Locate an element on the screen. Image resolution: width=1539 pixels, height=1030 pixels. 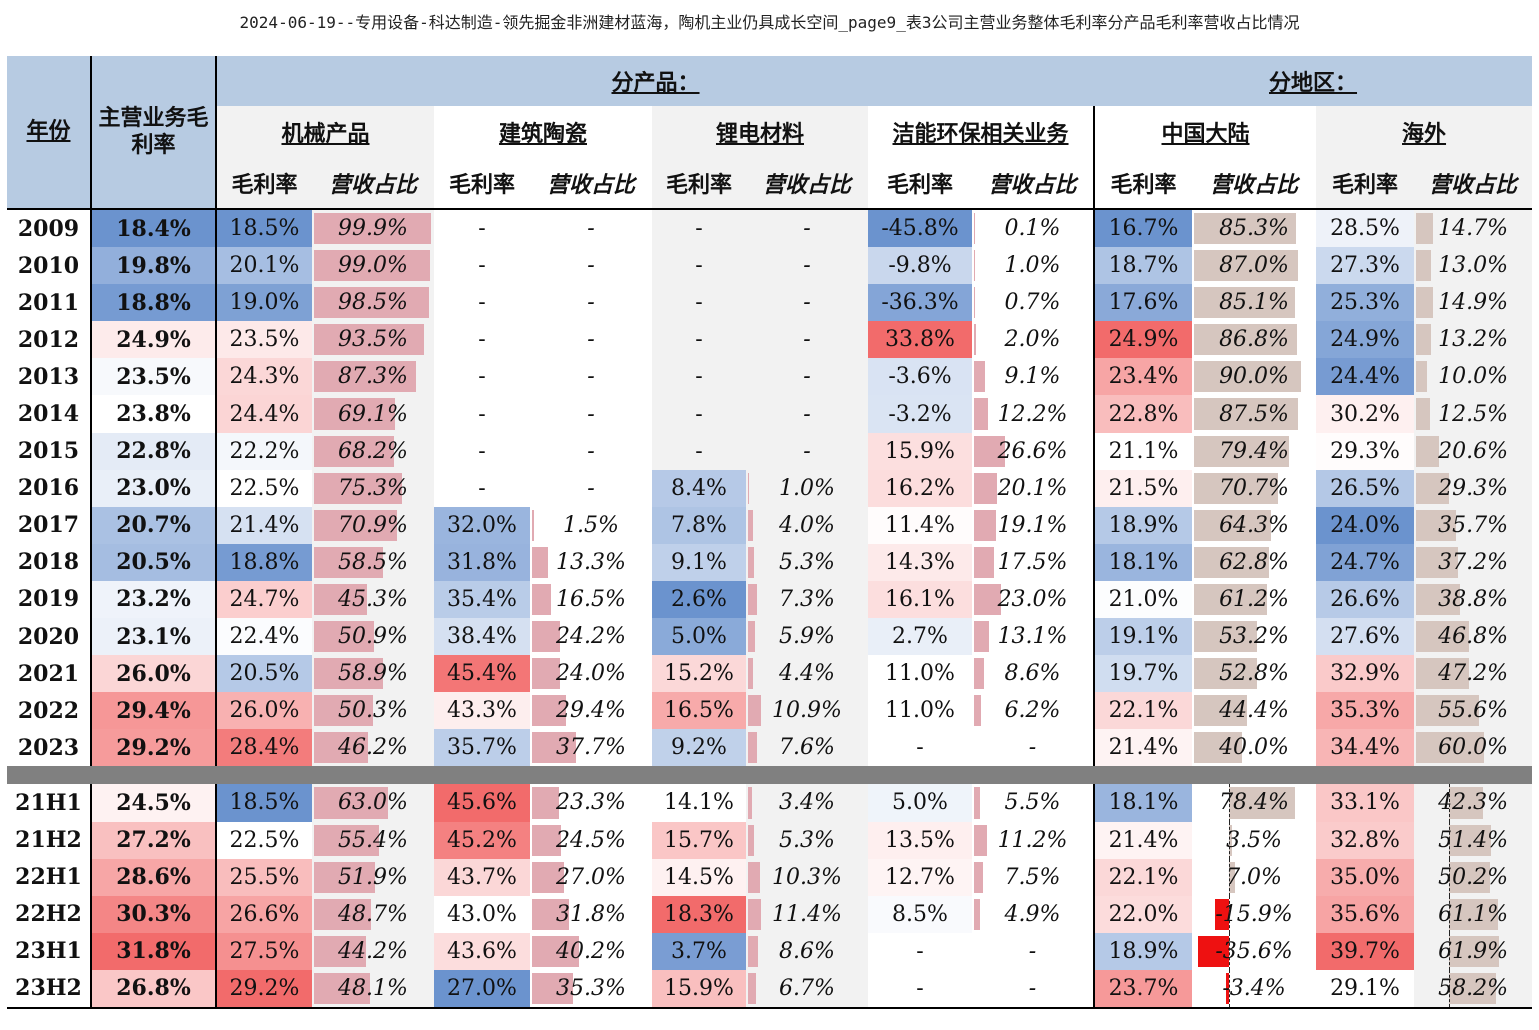
cell-revenue-share: 4.0% is located at coordinates (807, 525).